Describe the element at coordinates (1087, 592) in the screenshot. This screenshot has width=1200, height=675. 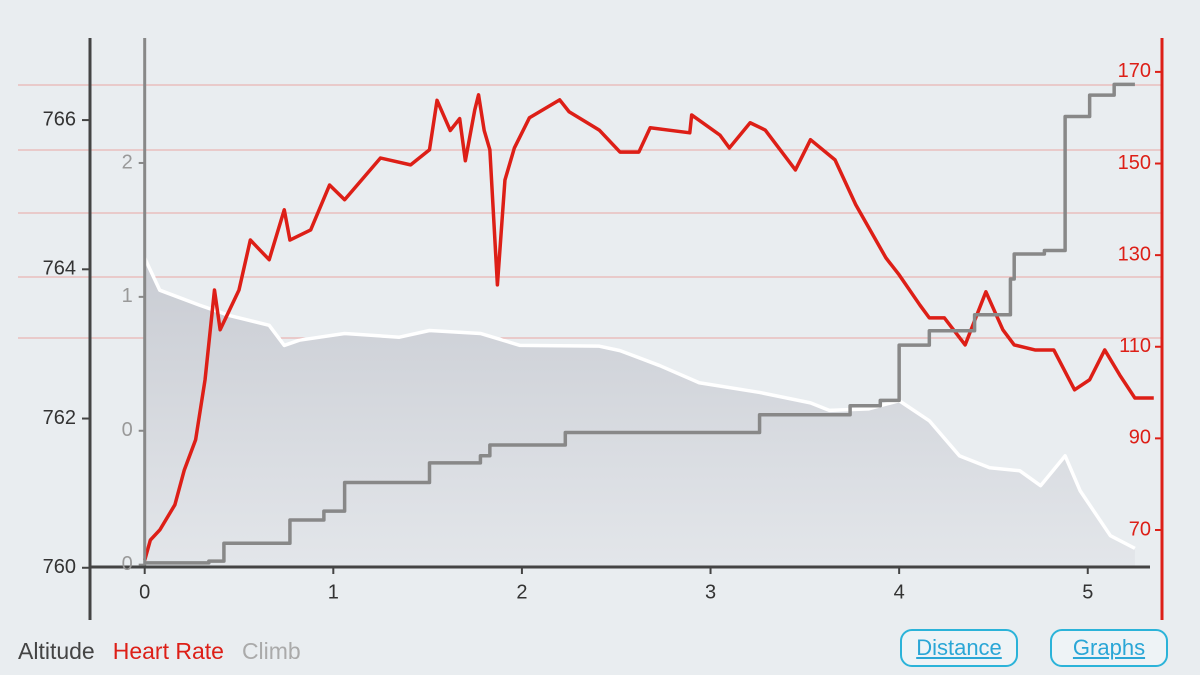
I see `x-tick-label: 5` at that location.